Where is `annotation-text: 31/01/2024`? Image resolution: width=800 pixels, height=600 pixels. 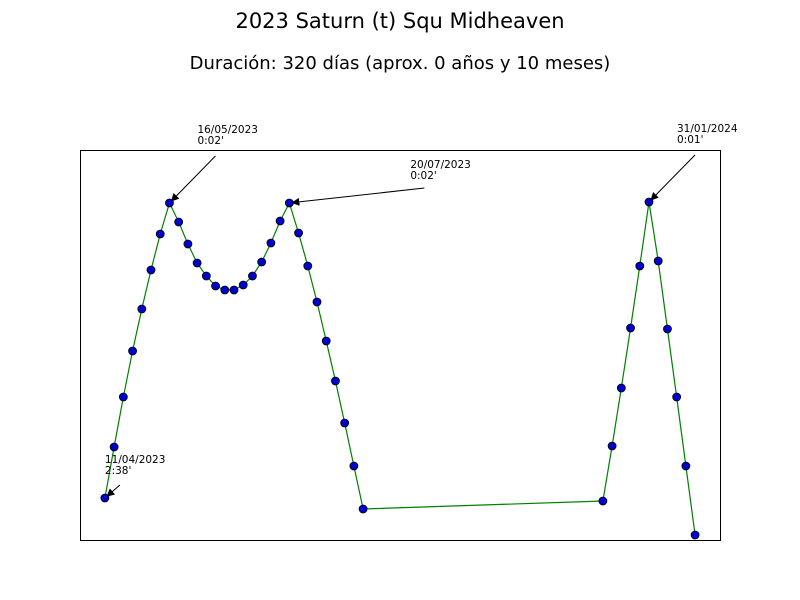
annotation-text: 31/01/2024 is located at coordinates (707, 129).